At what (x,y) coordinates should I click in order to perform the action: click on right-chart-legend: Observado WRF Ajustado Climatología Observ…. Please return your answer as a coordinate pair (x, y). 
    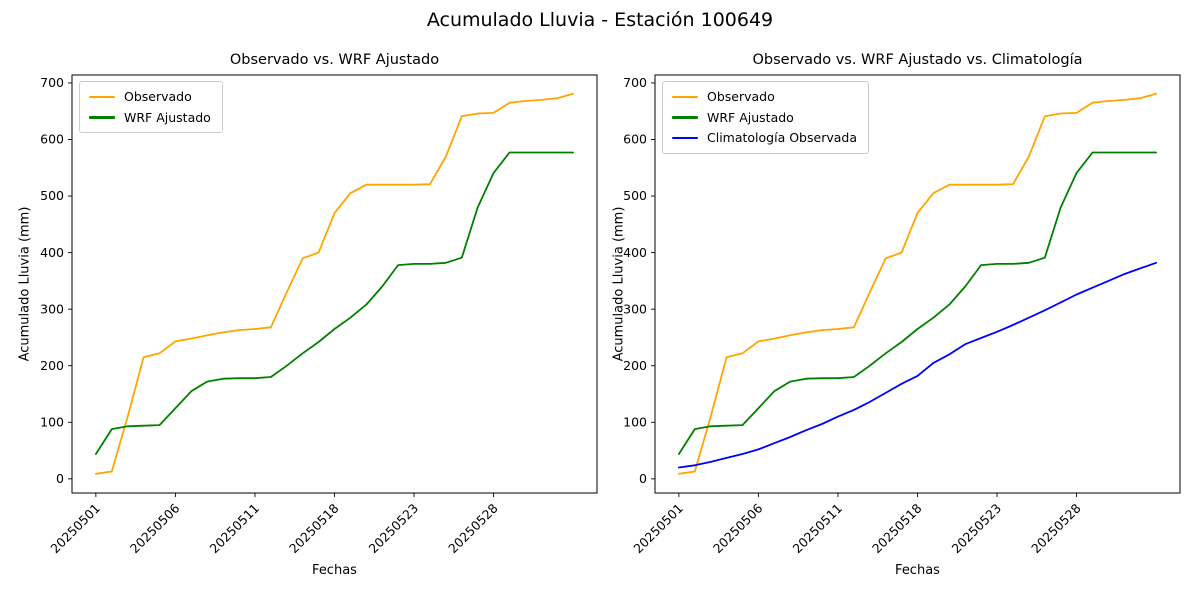
    Looking at the image, I should click on (765, 117).